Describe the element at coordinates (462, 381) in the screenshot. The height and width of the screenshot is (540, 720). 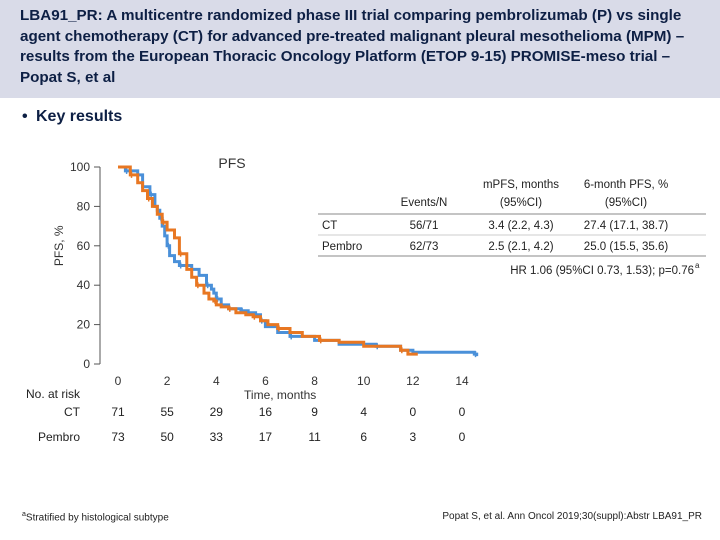
I see `x-tick-label: 14` at that location.